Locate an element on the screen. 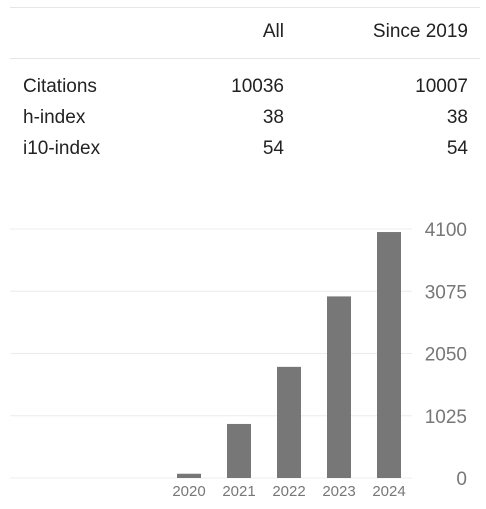 The image size is (486, 509). row-value-all: 10036 is located at coordinates (257, 86).